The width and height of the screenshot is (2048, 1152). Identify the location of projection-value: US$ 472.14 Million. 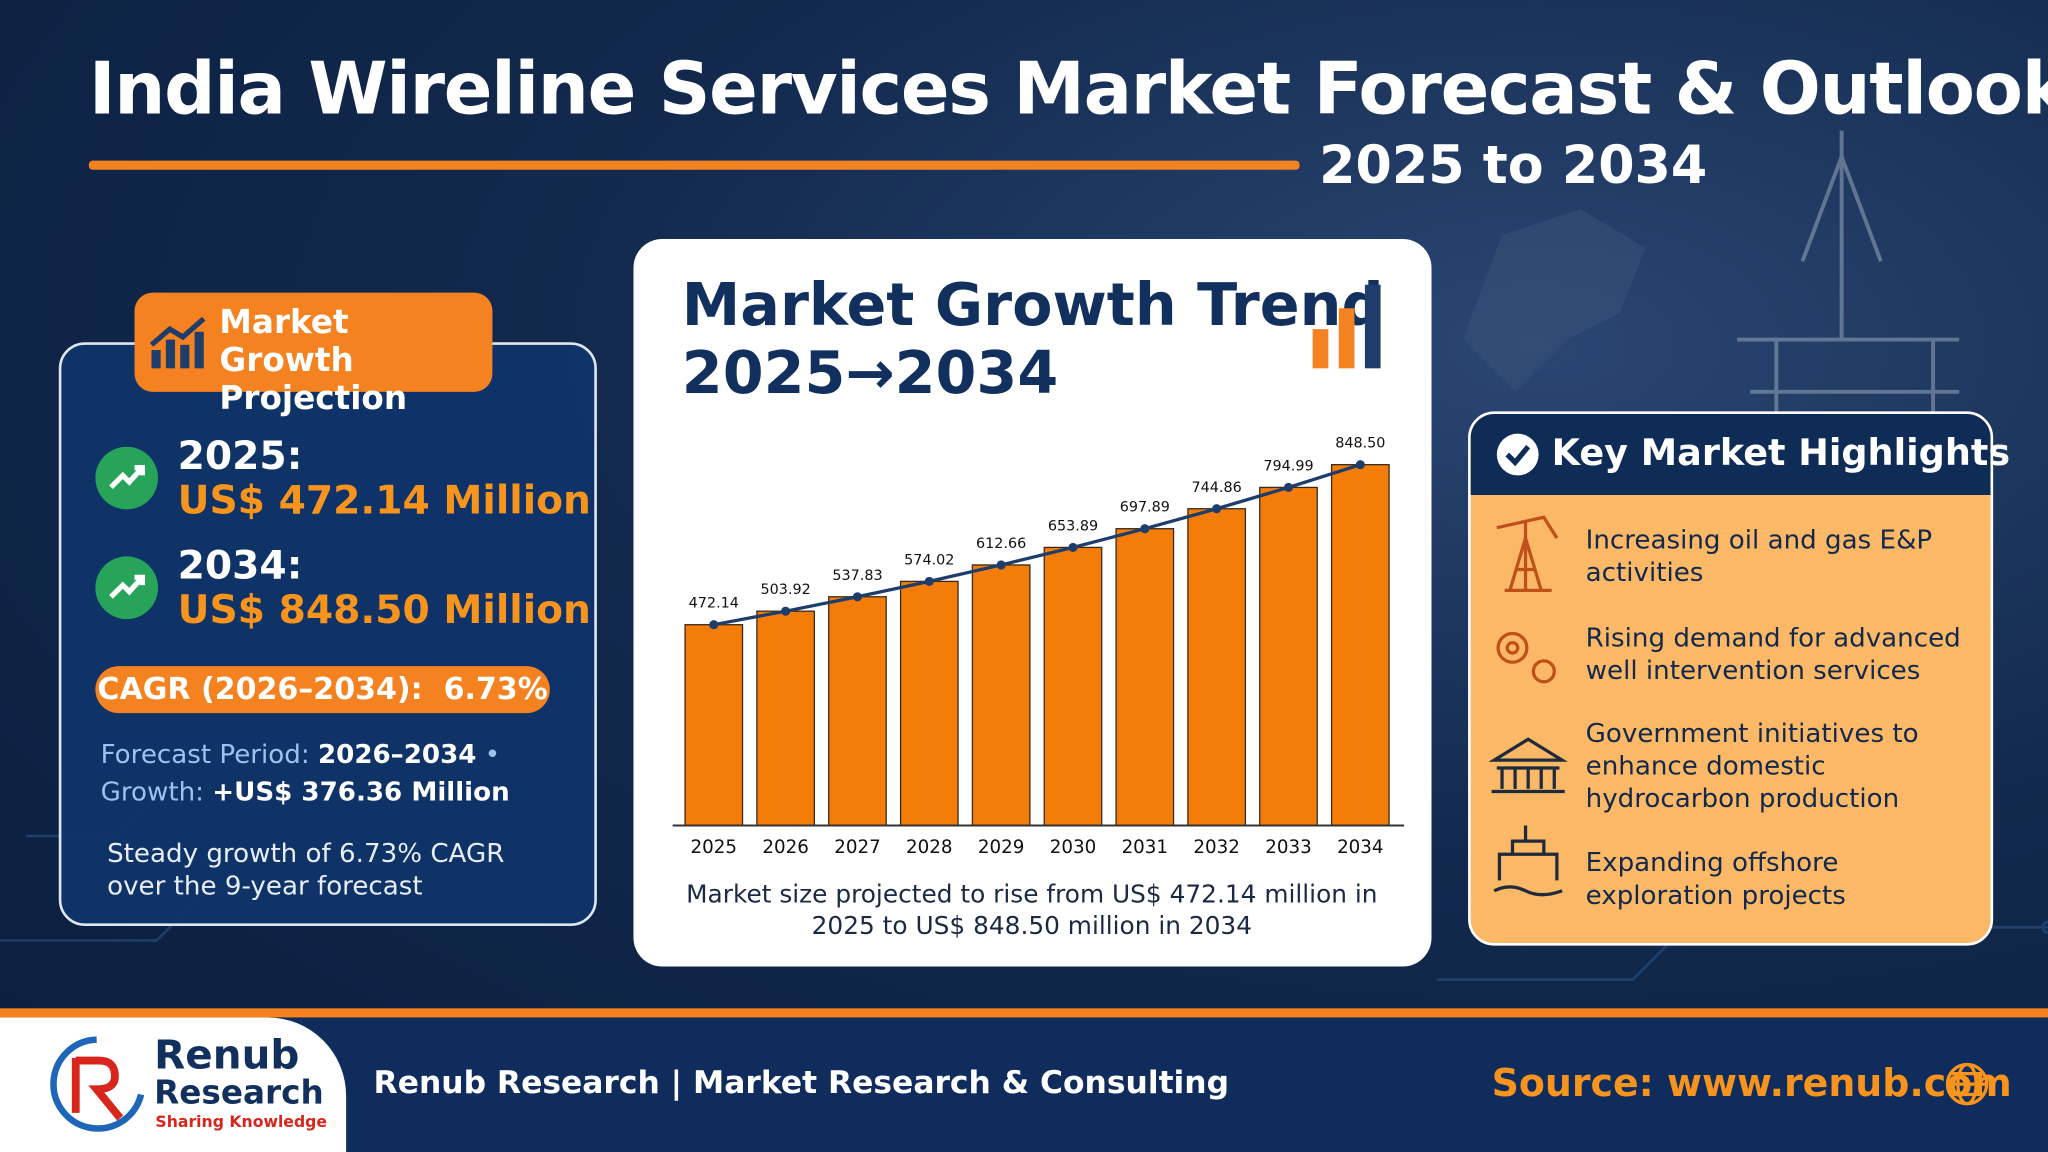
(384, 501).